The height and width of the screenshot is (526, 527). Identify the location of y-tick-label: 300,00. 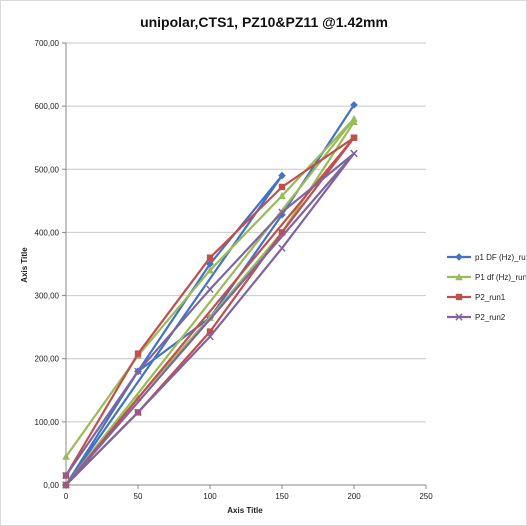
(47, 296).